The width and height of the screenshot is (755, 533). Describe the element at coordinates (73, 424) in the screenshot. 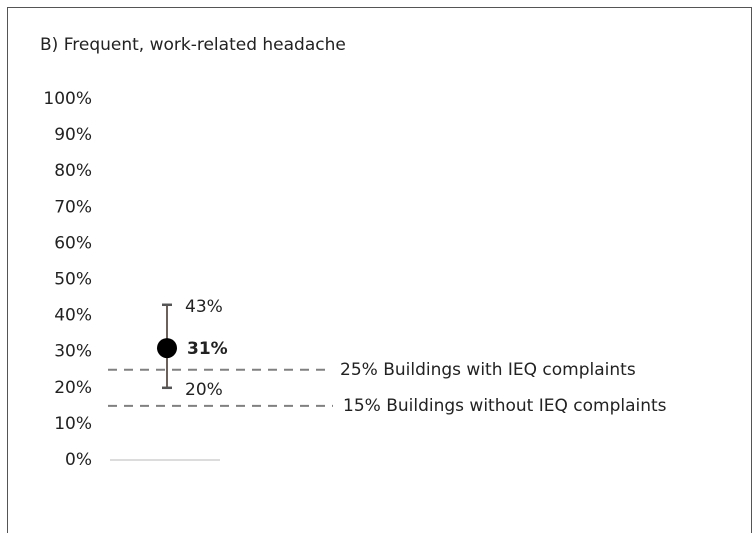

I see `y-tick-label: 10%` at that location.